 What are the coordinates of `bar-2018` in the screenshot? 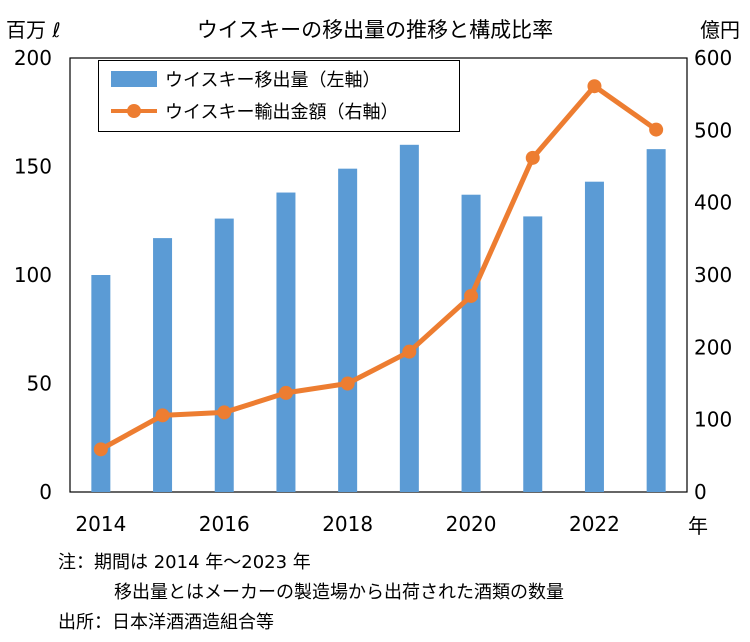 It's located at (348, 330).